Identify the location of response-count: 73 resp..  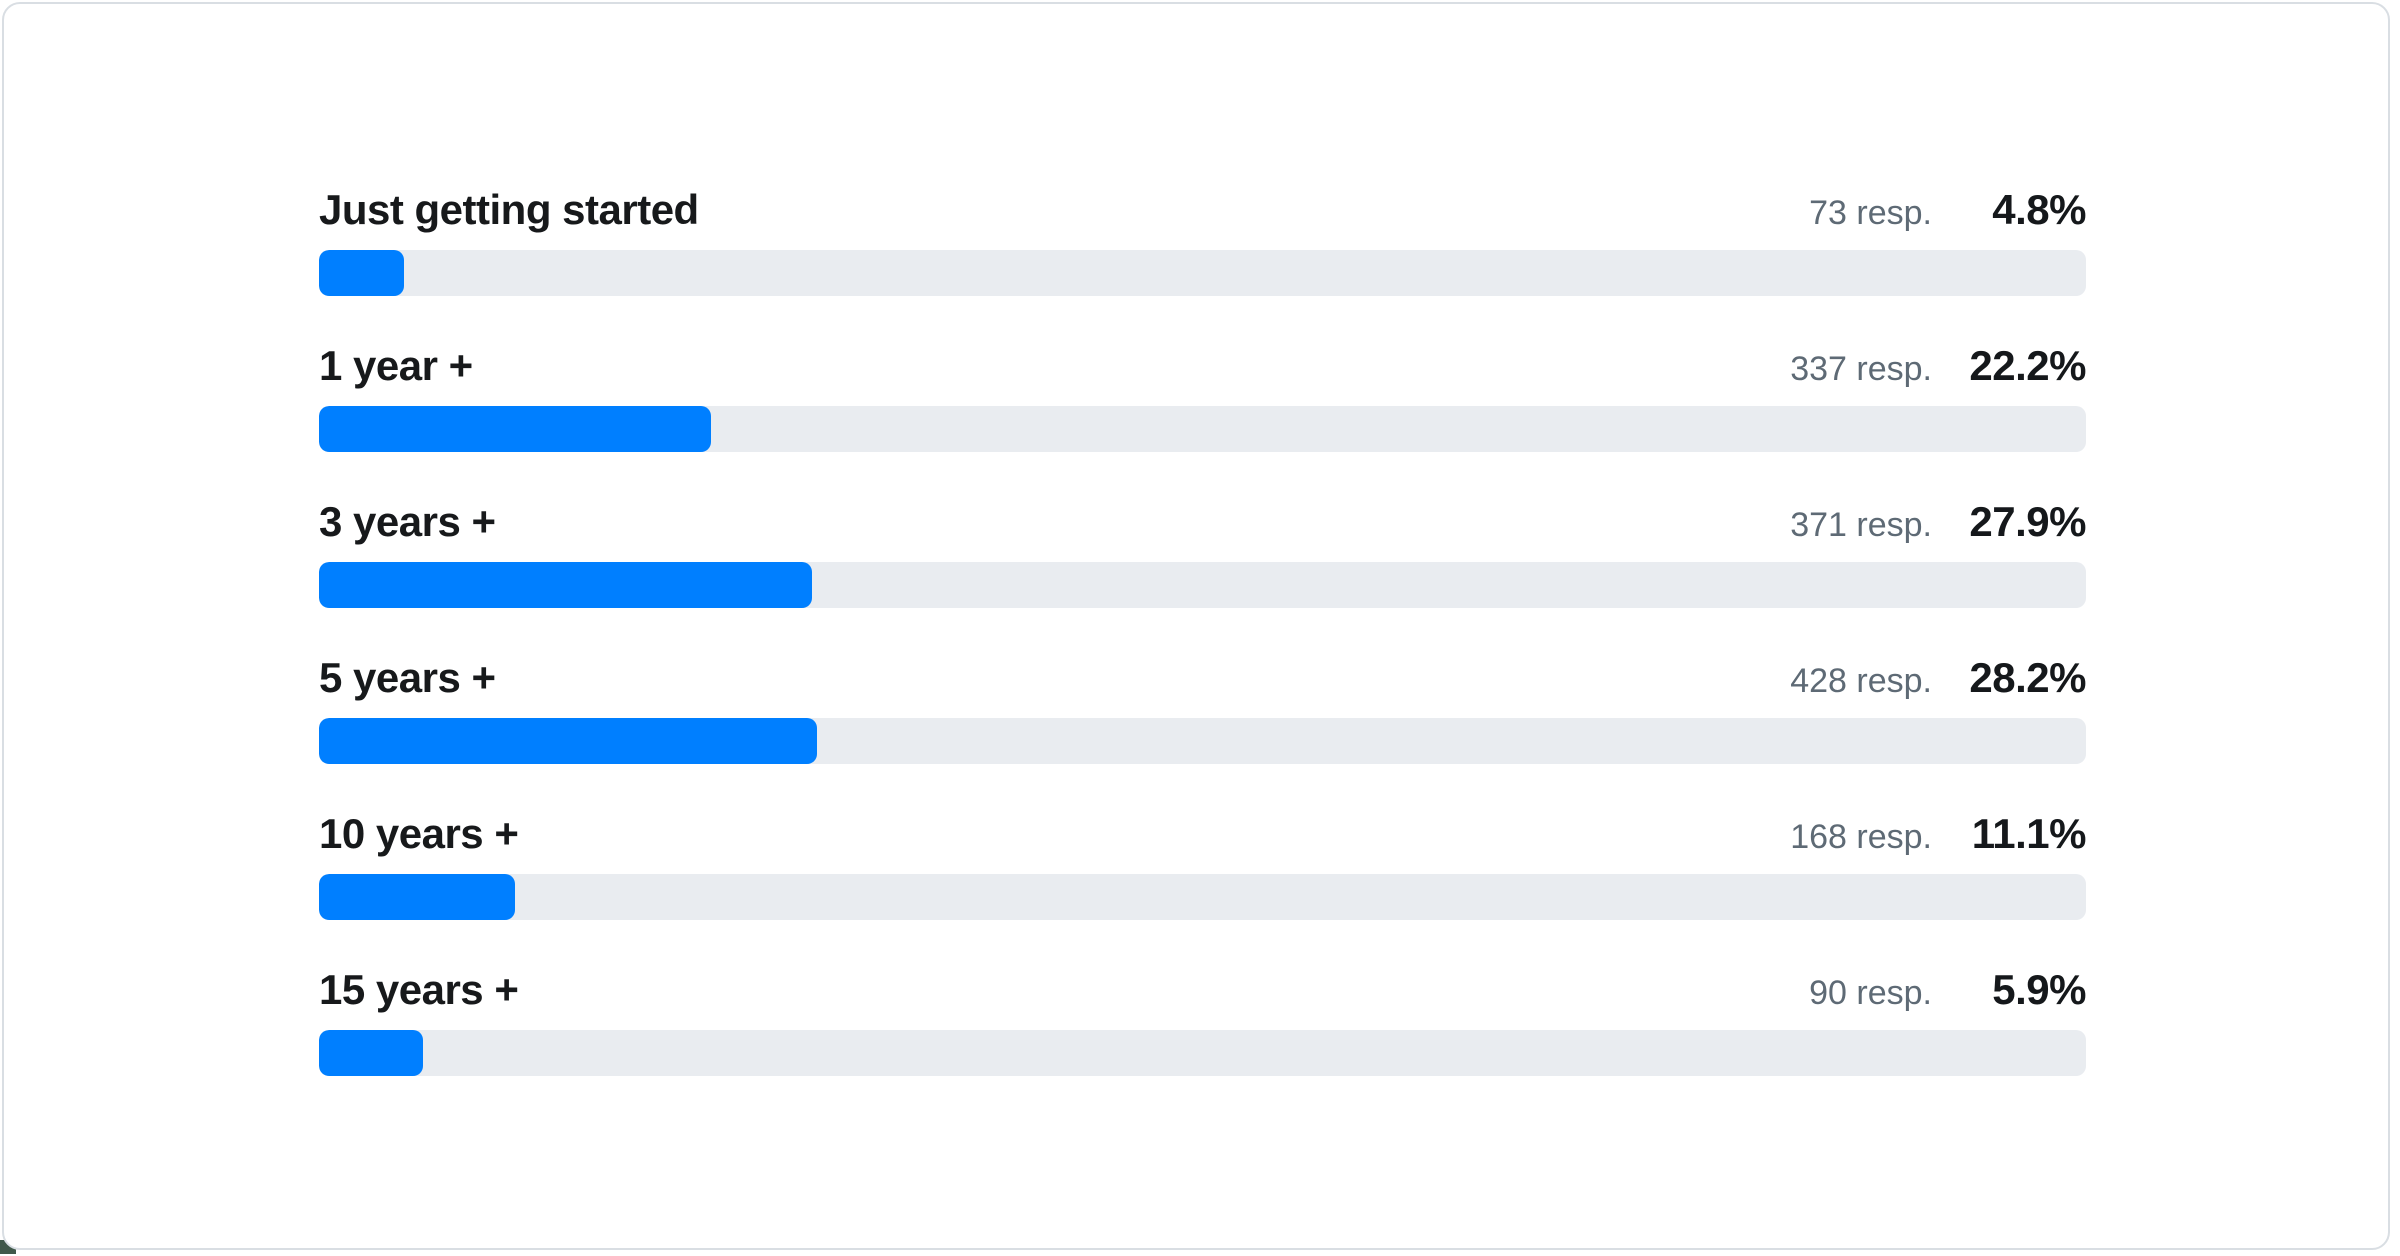
(1870, 213).